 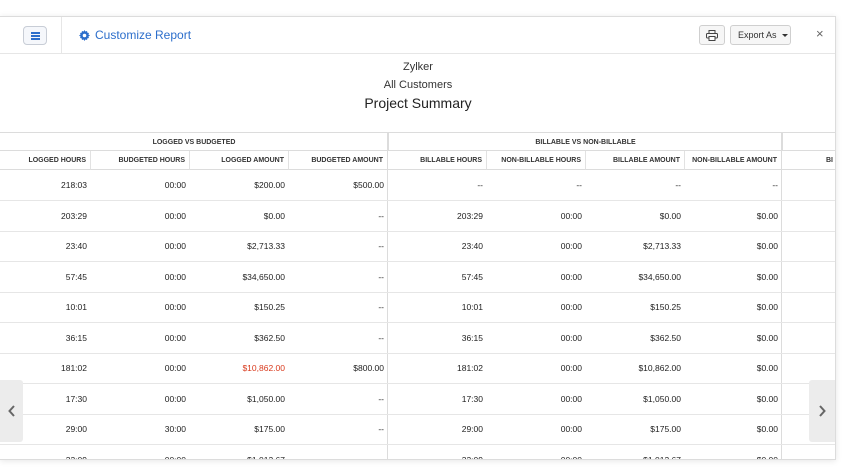 I want to click on table-cell: $800.00, so click(x=368, y=368).